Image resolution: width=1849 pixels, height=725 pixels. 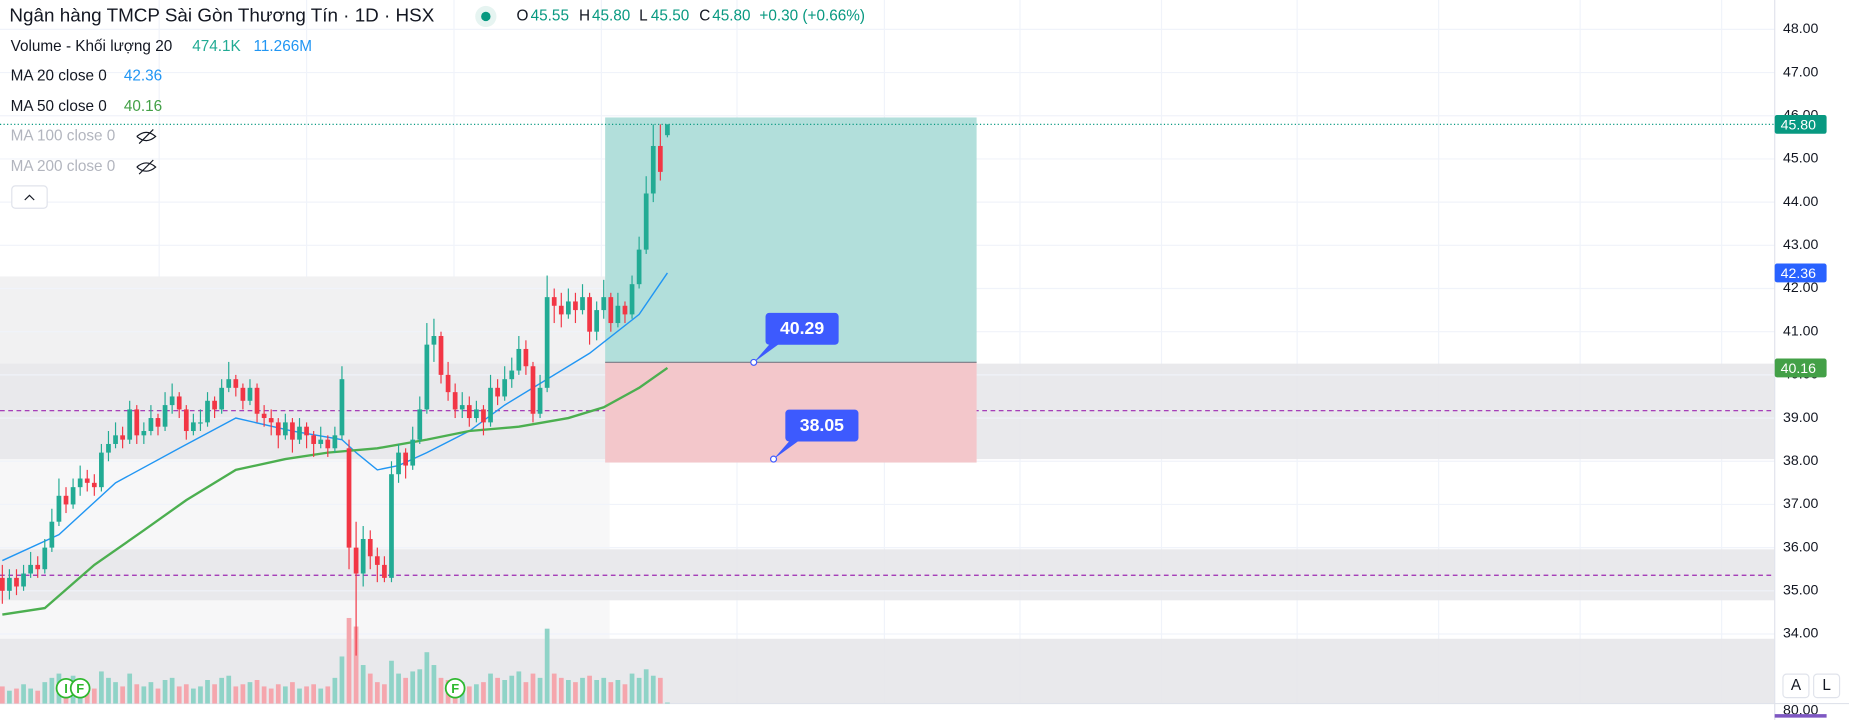 I want to click on collapse-button, so click(x=29, y=197).